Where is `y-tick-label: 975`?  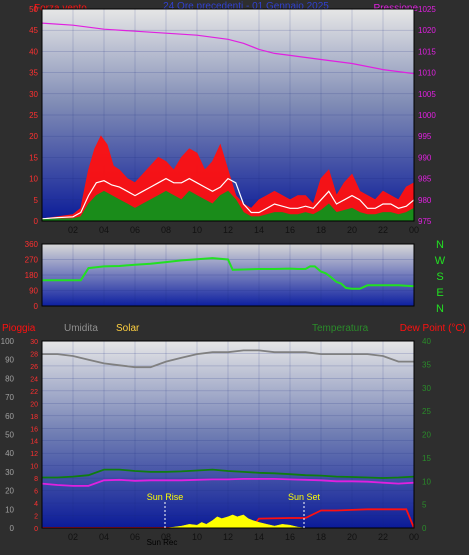
y-tick-label: 975 is located at coordinates (425, 221).